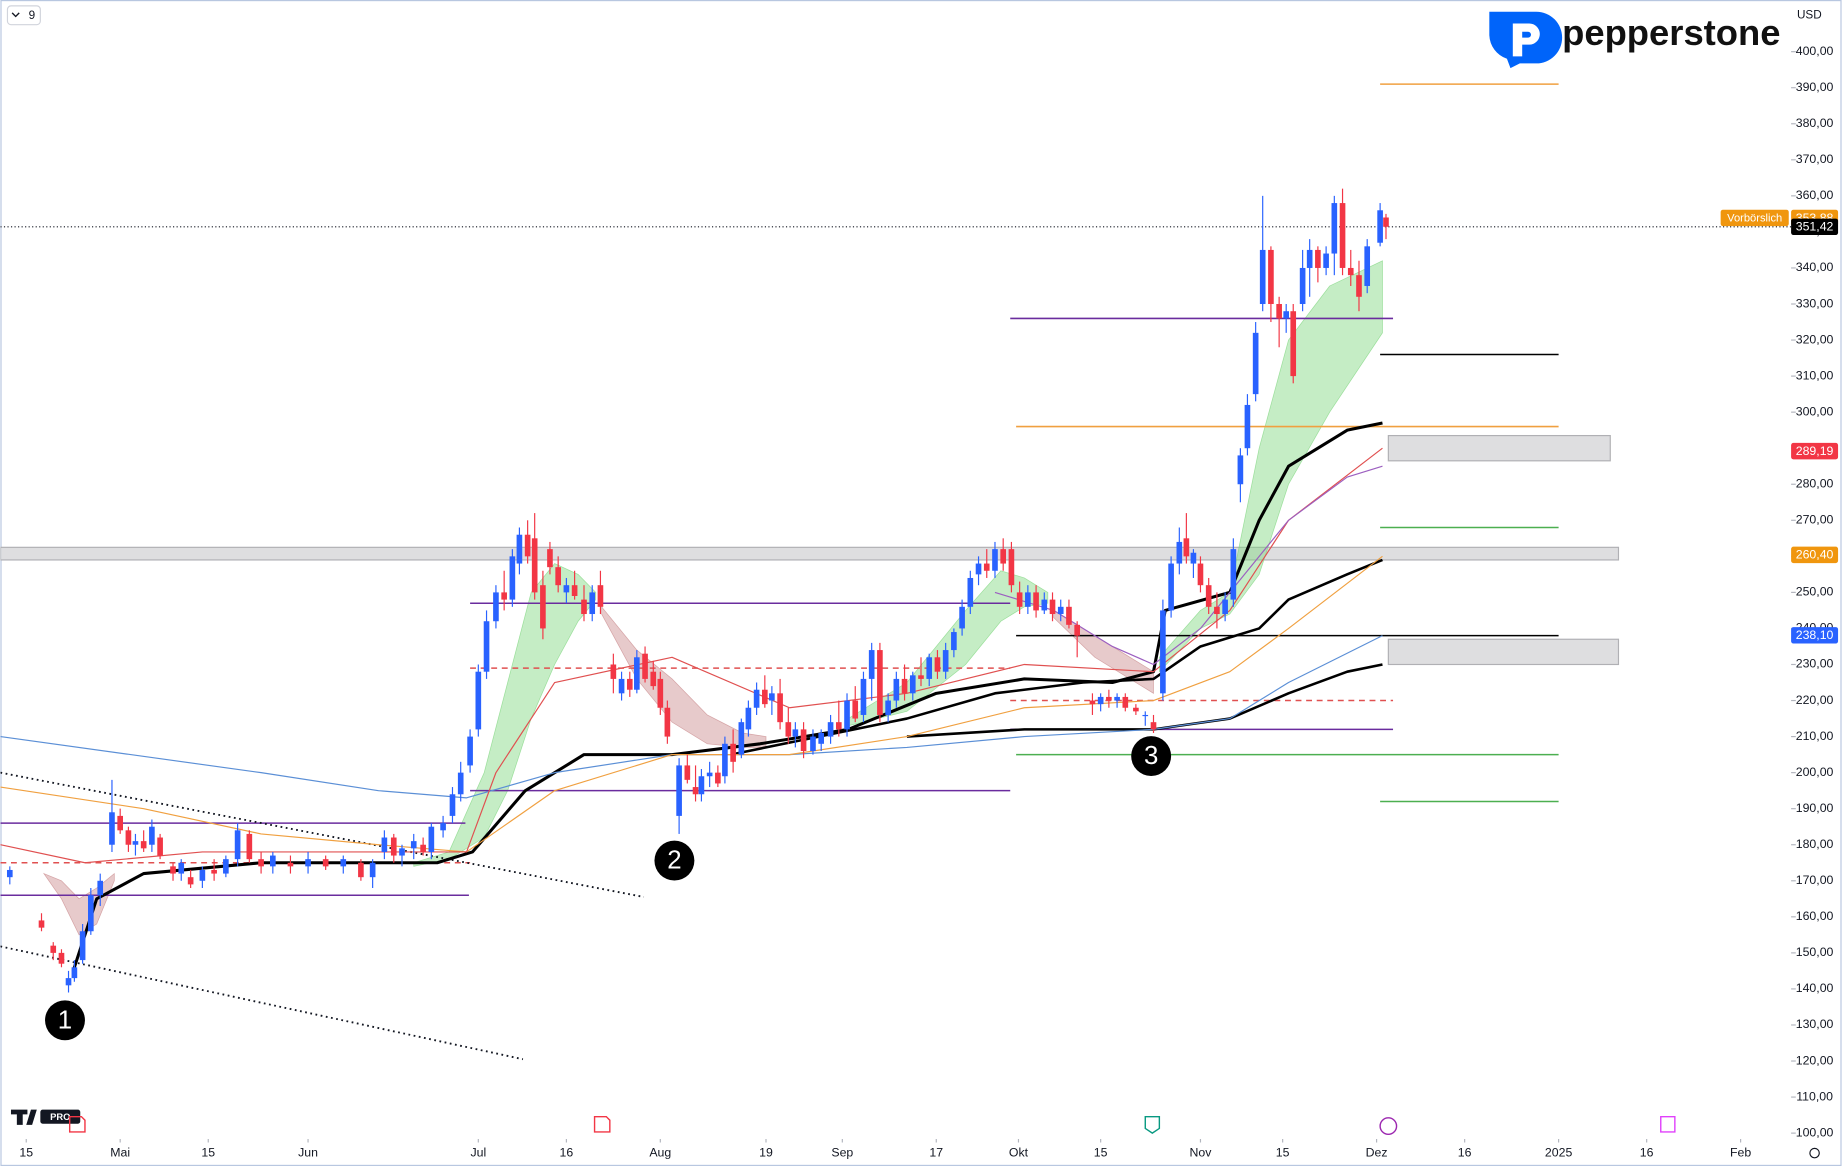 The height and width of the screenshot is (1166, 1842). I want to click on price-caption: Vorbörslich, so click(1754, 218).